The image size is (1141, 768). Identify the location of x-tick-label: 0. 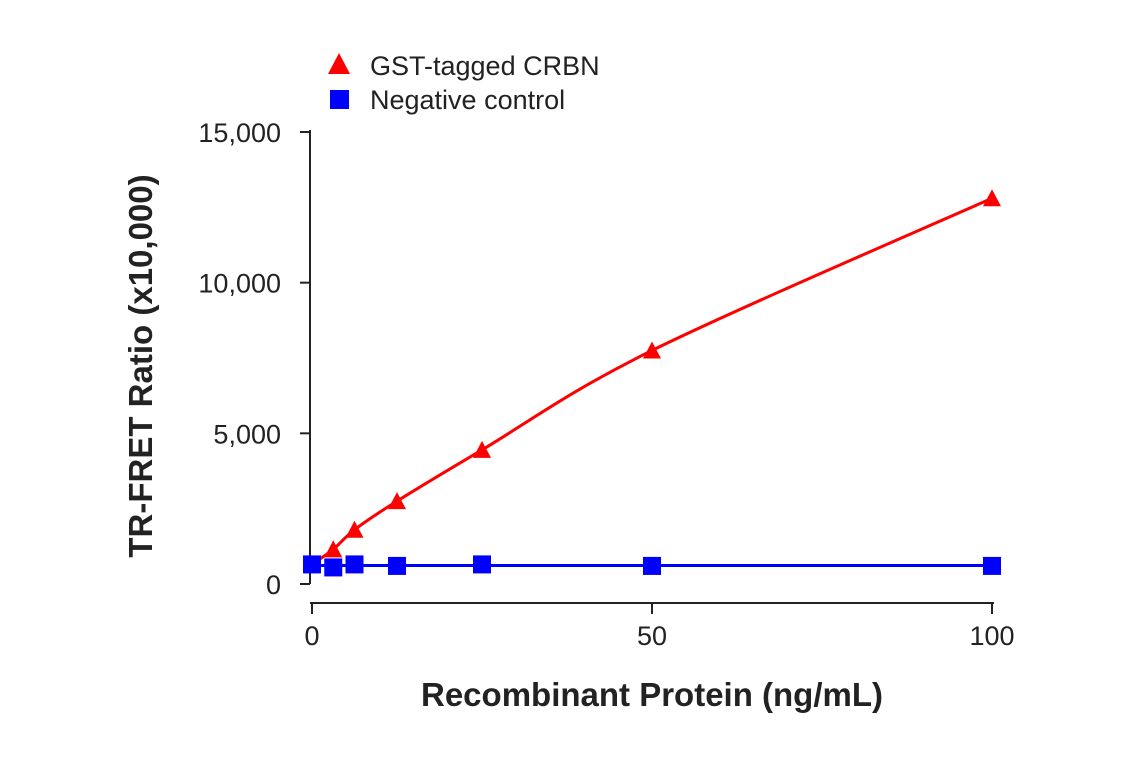
(311, 636).